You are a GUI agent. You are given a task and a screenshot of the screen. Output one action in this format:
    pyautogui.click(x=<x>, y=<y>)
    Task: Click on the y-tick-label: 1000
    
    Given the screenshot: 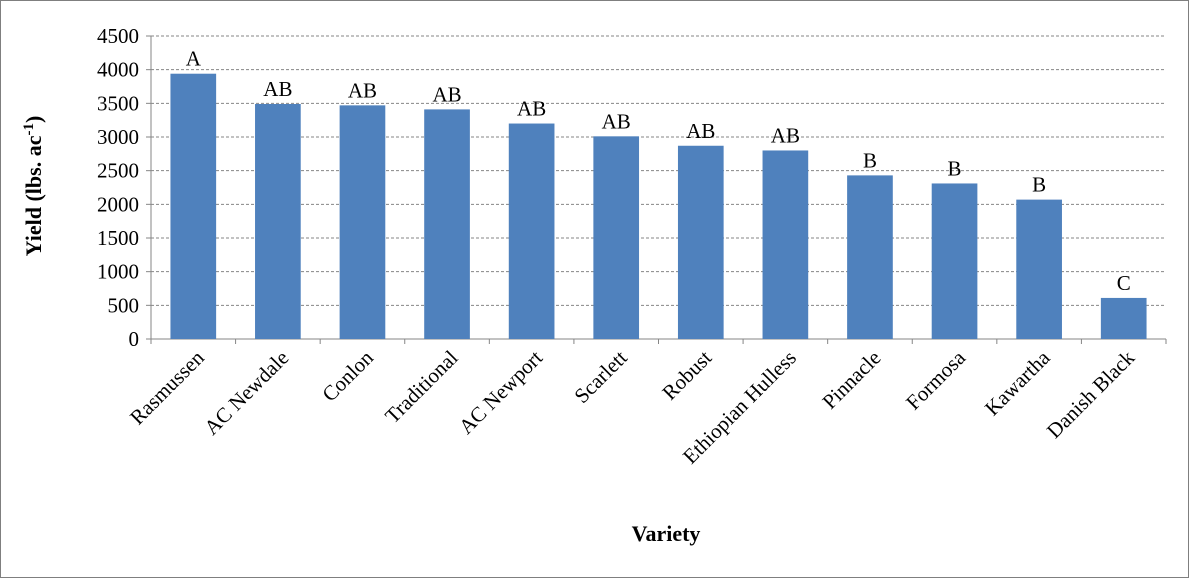 What is the action you would take?
    pyautogui.click(x=118, y=272)
    